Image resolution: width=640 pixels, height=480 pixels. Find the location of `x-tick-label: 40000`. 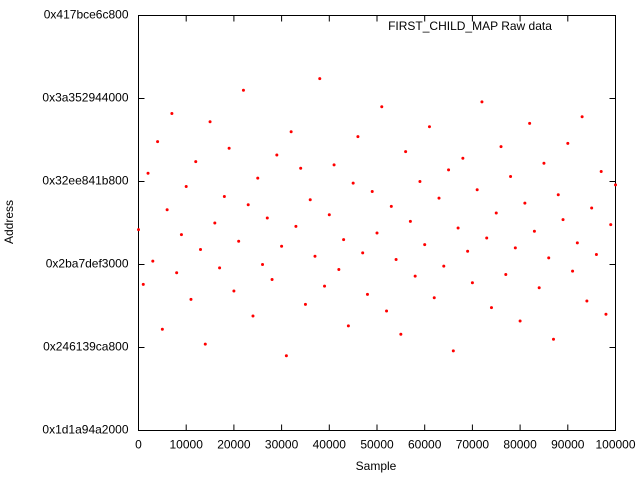

x-tick-label: 40000 is located at coordinates (330, 445).